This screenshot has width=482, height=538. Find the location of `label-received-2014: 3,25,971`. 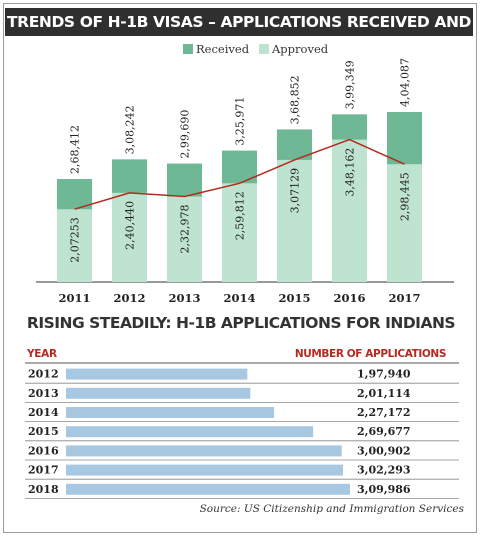

label-received-2014: 3,25,971 is located at coordinates (240, 121).